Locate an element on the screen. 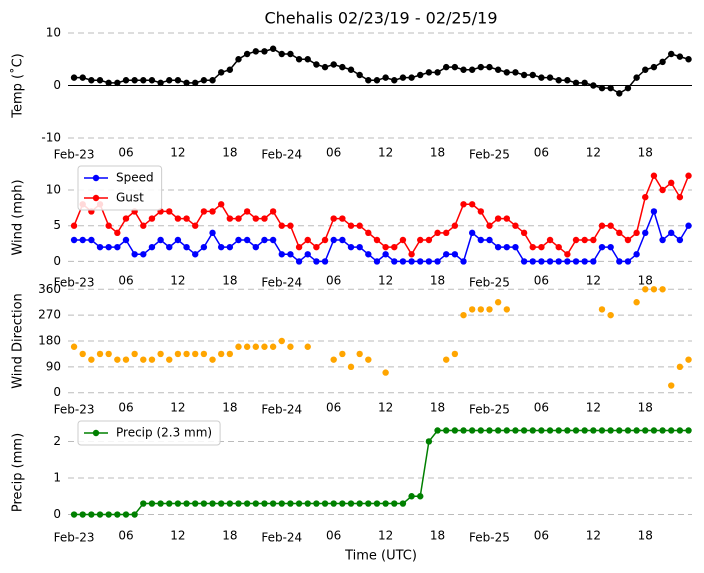  series is located at coordinates (381, 236).